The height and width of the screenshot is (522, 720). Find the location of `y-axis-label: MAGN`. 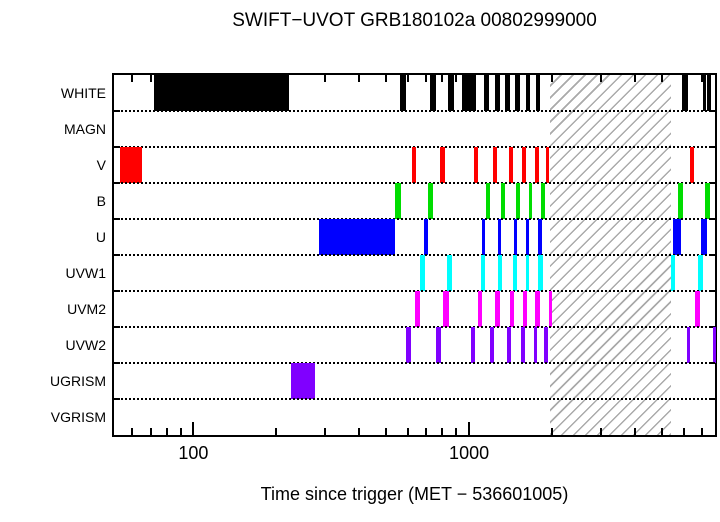

y-axis-label: MAGN is located at coordinates (85, 129).